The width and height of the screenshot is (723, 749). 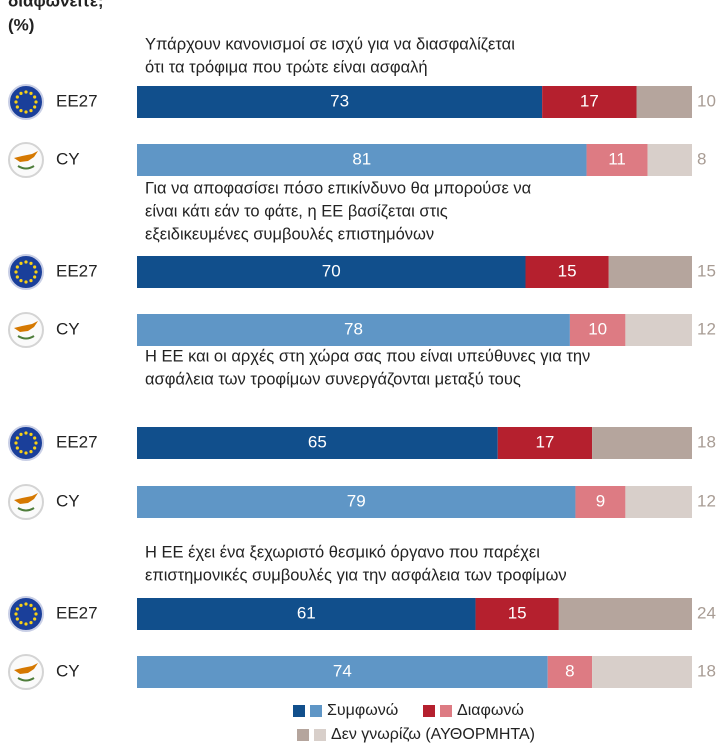 I want to click on value-label: 70, so click(x=331, y=270).